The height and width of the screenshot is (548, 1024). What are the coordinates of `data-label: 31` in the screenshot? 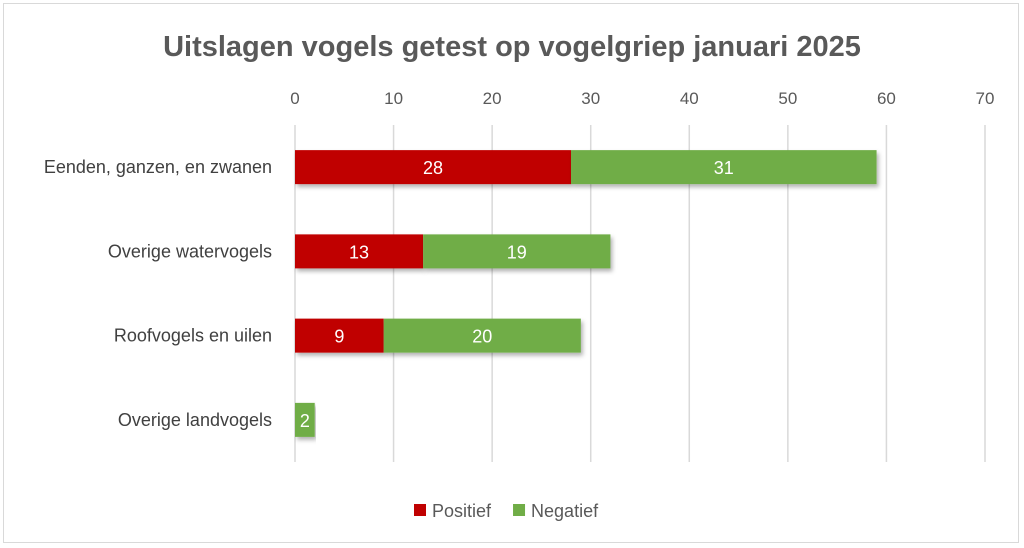 It's located at (724, 168).